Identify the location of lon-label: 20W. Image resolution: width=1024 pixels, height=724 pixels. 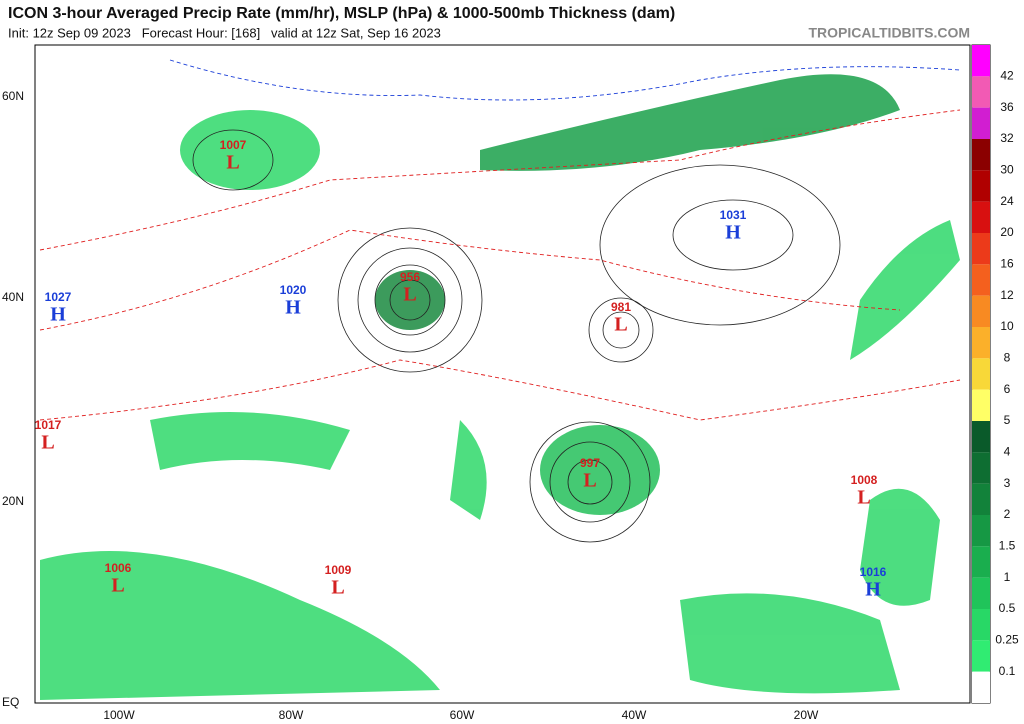
(806, 715).